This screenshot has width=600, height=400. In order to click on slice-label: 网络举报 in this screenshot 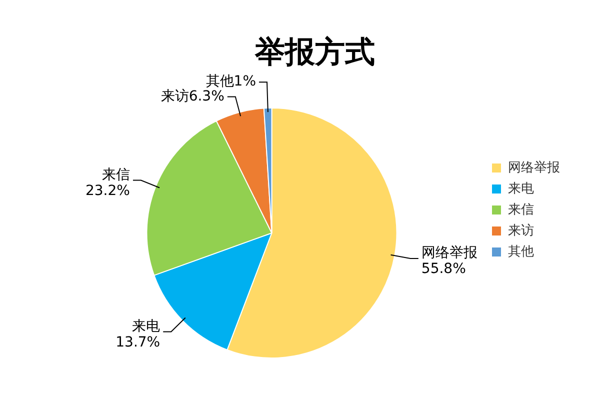, I will do `click(449, 253)`.